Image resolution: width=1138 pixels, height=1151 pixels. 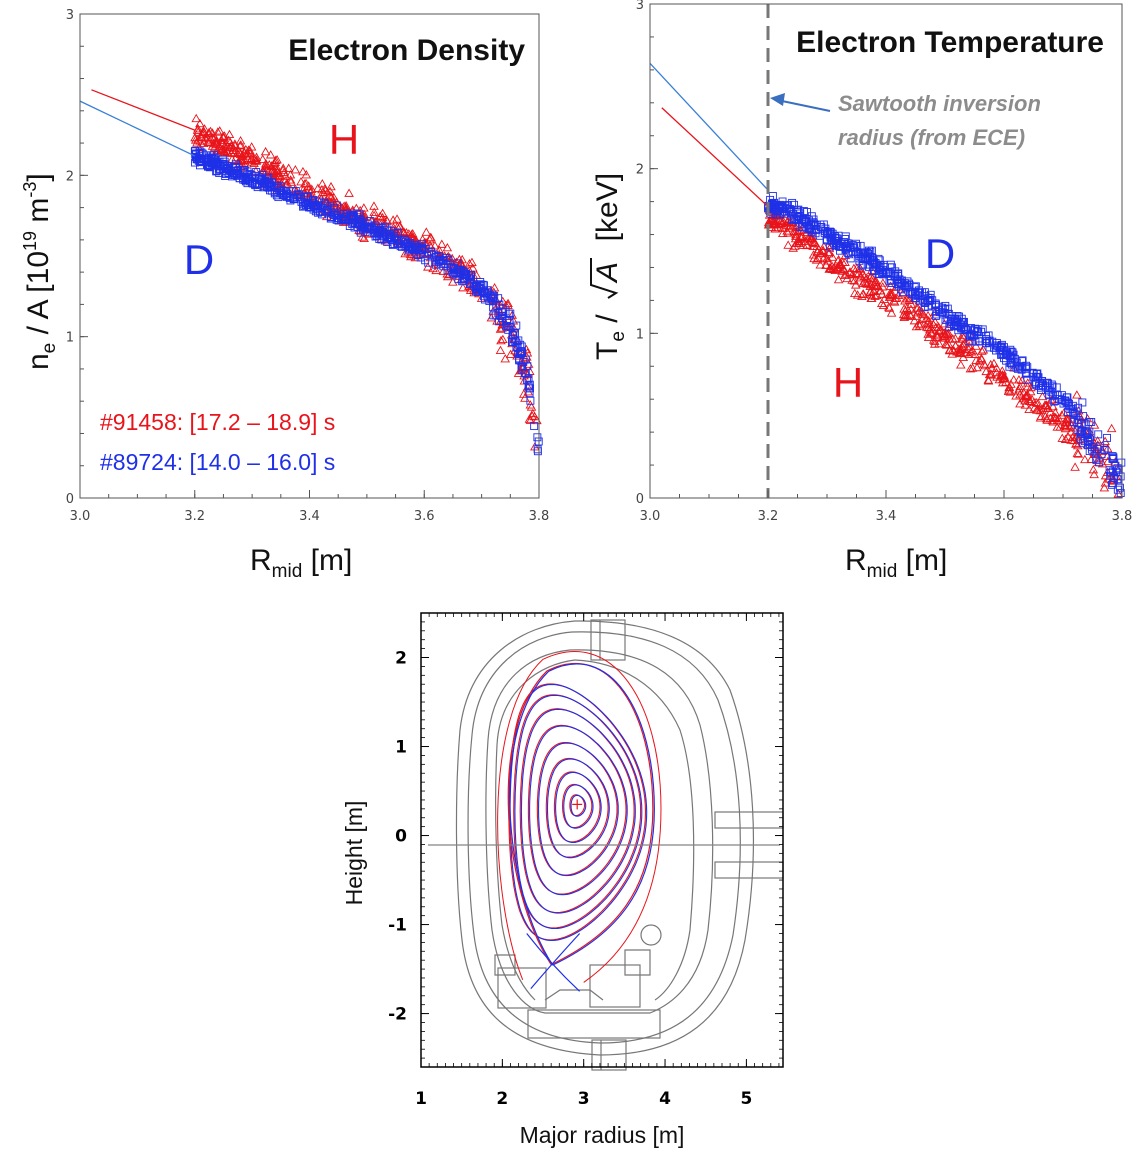 I want to click on machine-outline, so click(x=606, y=845).